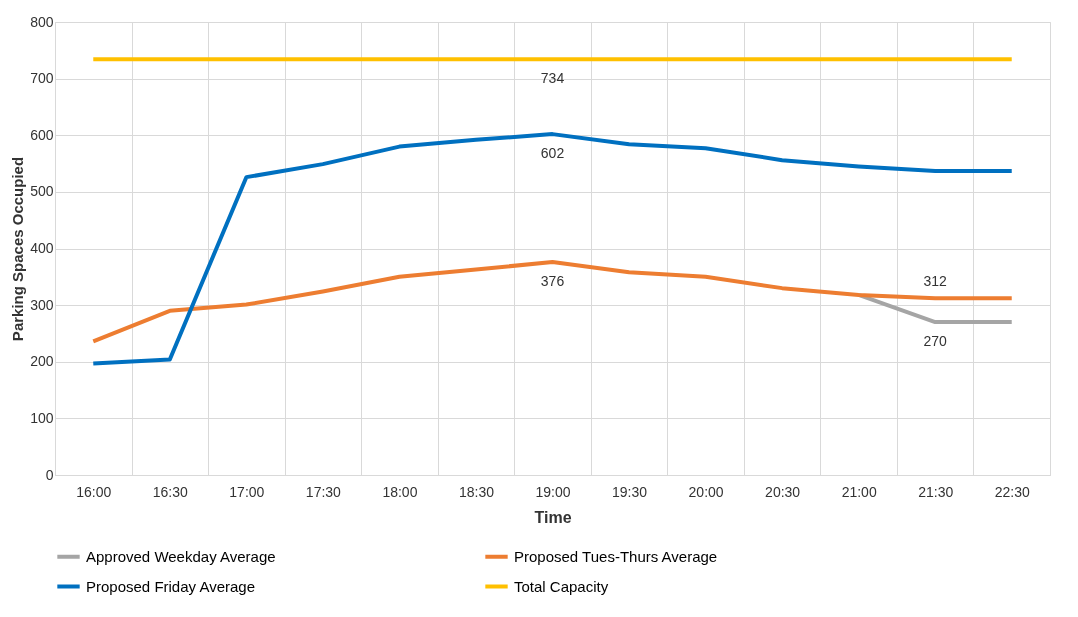  I want to click on y-tick-label: 700, so click(42, 78).